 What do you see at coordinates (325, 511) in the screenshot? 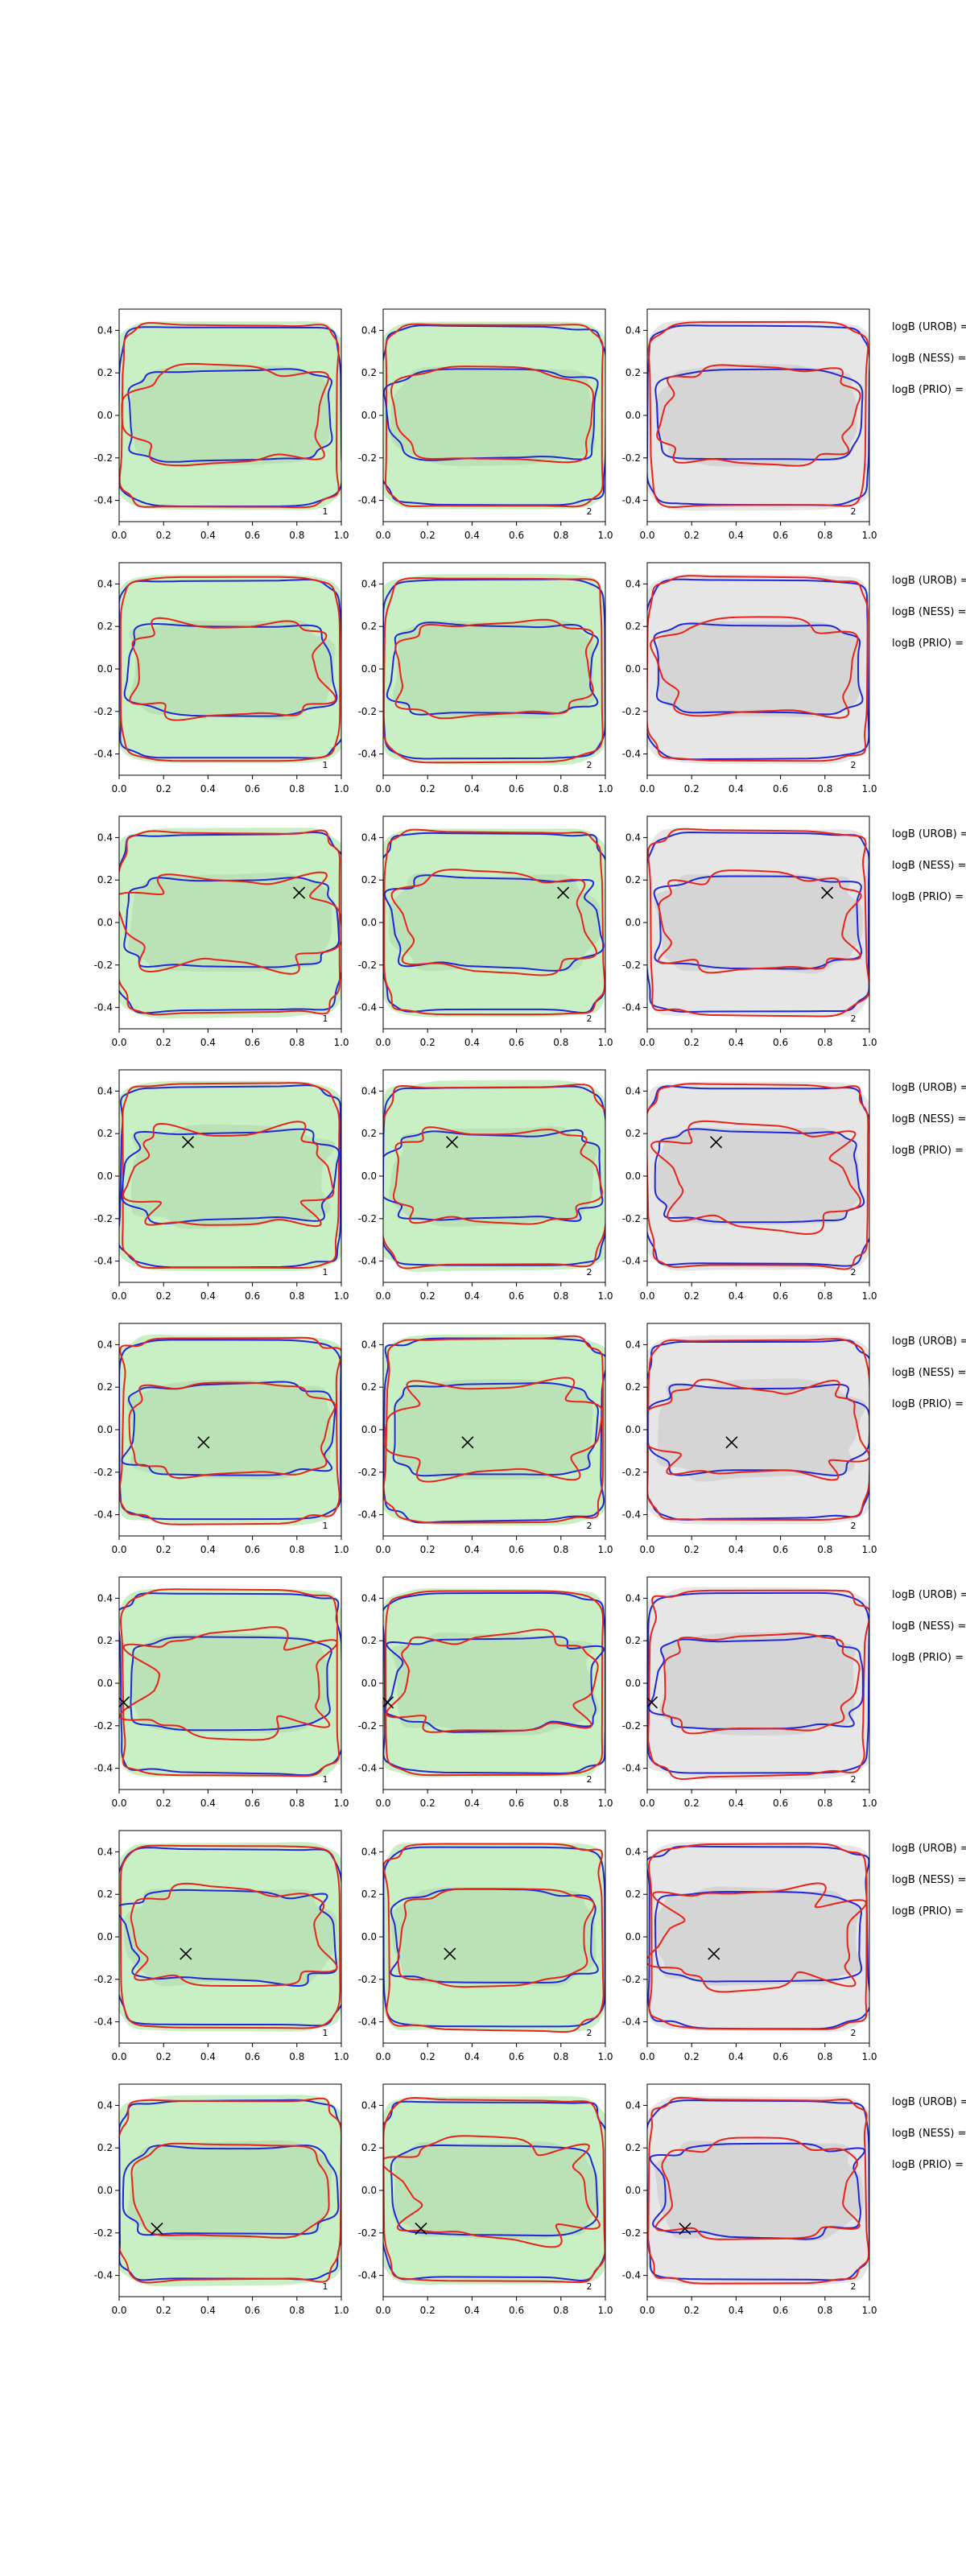
I see `panel-tag: 1` at bounding box center [325, 511].